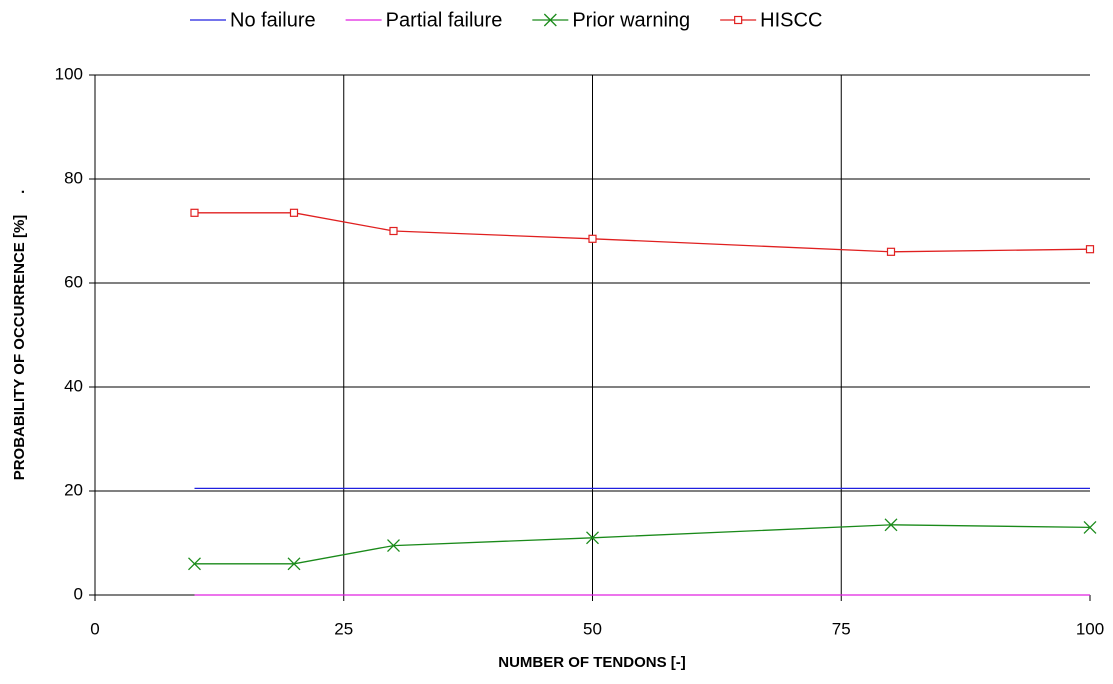 Image resolution: width=1113 pixels, height=684 pixels. What do you see at coordinates (73, 385) in the screenshot?
I see `y-tick-label: 40` at bounding box center [73, 385].